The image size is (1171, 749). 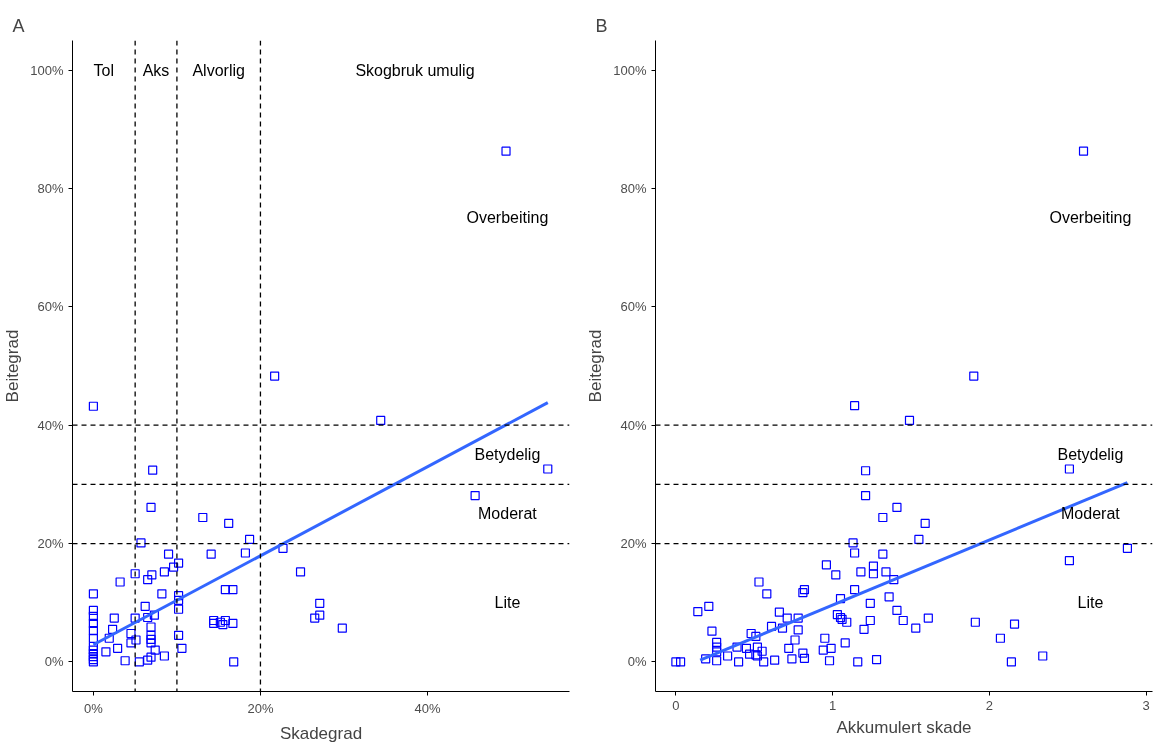 I want to click on annotation: Alvorlig, so click(x=218, y=70).